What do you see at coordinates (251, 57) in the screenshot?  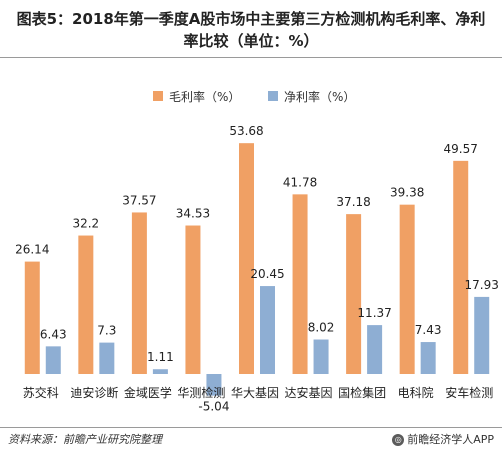 I see `title-divider` at bounding box center [251, 57].